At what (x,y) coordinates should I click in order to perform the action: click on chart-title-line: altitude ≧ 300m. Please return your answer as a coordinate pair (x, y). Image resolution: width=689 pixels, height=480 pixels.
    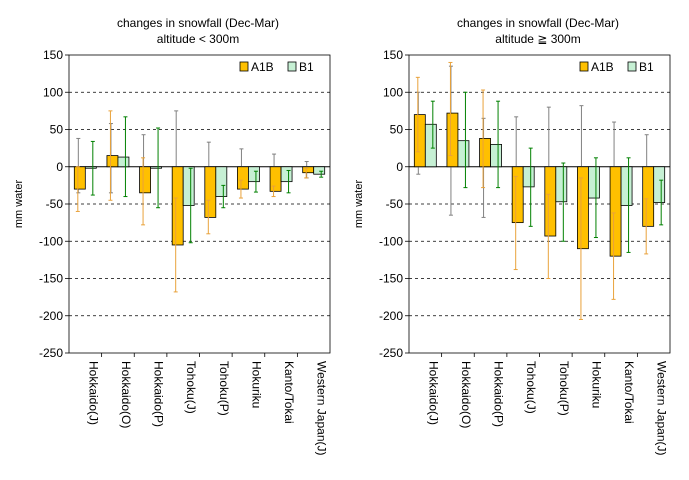
    Looking at the image, I should click on (537, 39).